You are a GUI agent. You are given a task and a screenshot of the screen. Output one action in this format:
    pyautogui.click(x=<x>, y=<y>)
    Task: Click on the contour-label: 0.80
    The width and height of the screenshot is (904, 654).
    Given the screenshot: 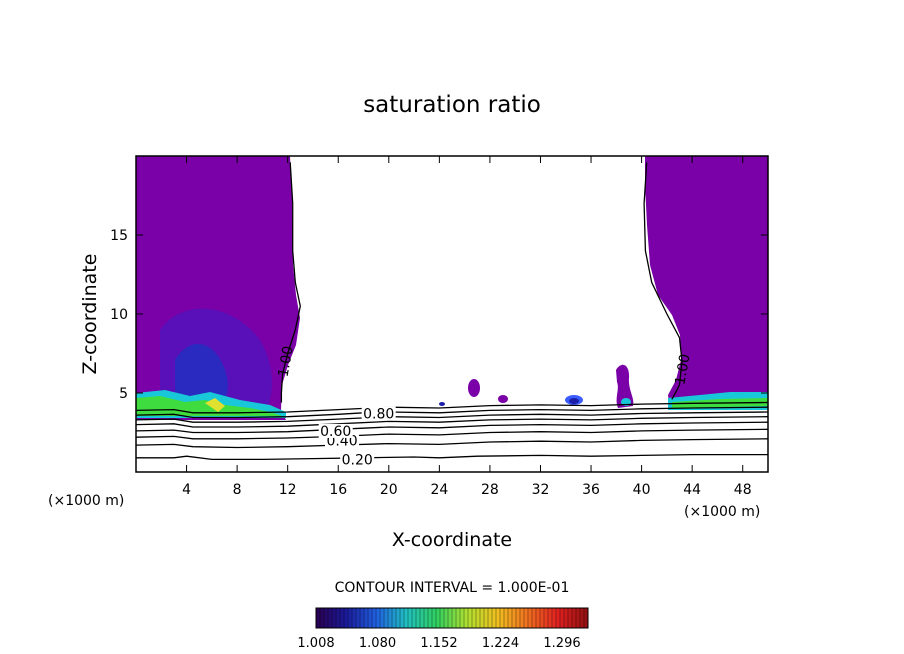 What is the action you would take?
    pyautogui.click(x=378, y=415)
    